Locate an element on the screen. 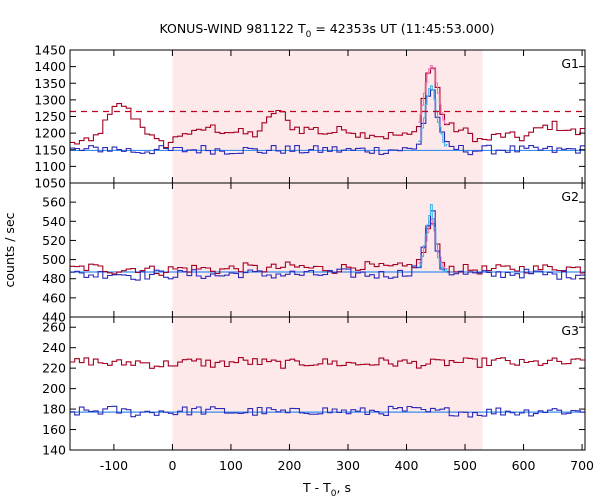 This screenshot has width=600, height=500. y-tick-label: 1200 is located at coordinates (50, 133).